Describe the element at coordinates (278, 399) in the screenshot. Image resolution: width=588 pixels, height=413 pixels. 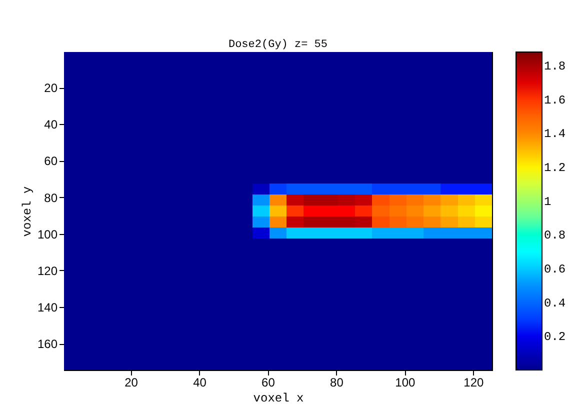
I see `x-axis-title: voxel x` at that location.